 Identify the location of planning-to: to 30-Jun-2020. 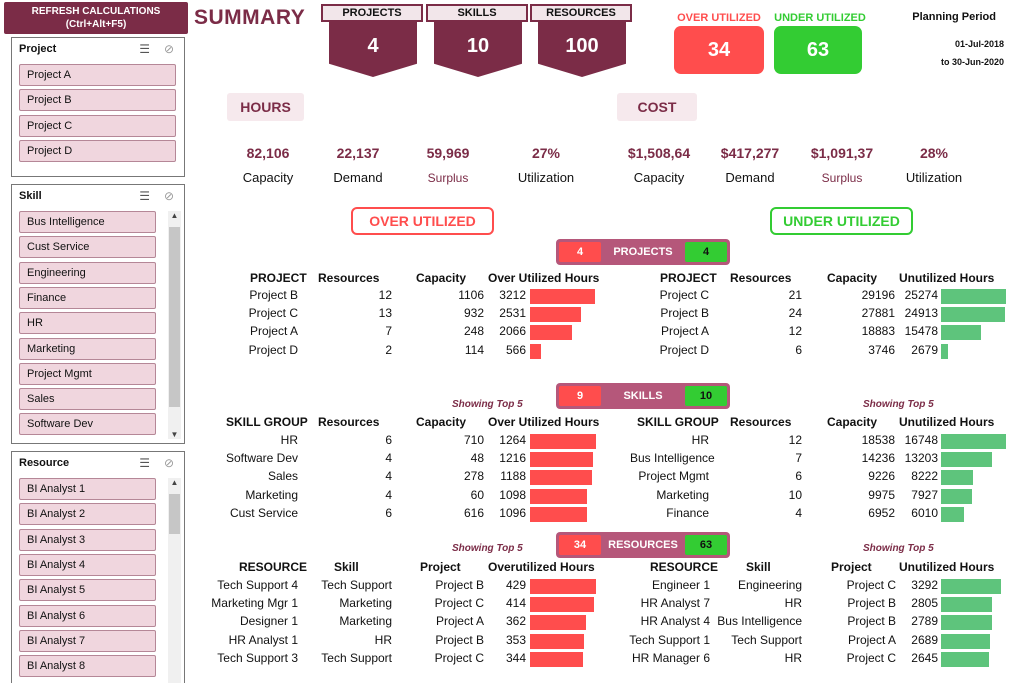
(972, 62).